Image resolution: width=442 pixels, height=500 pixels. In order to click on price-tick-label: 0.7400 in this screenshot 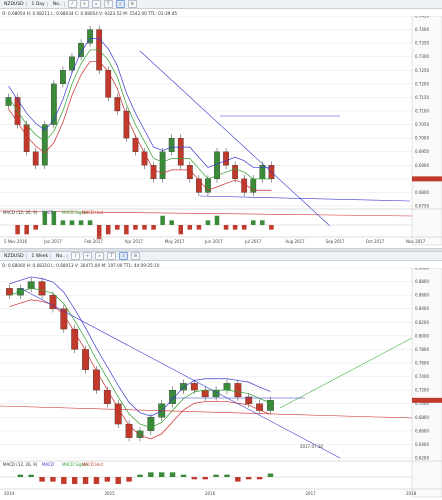, I will do `click(422, 29)`.